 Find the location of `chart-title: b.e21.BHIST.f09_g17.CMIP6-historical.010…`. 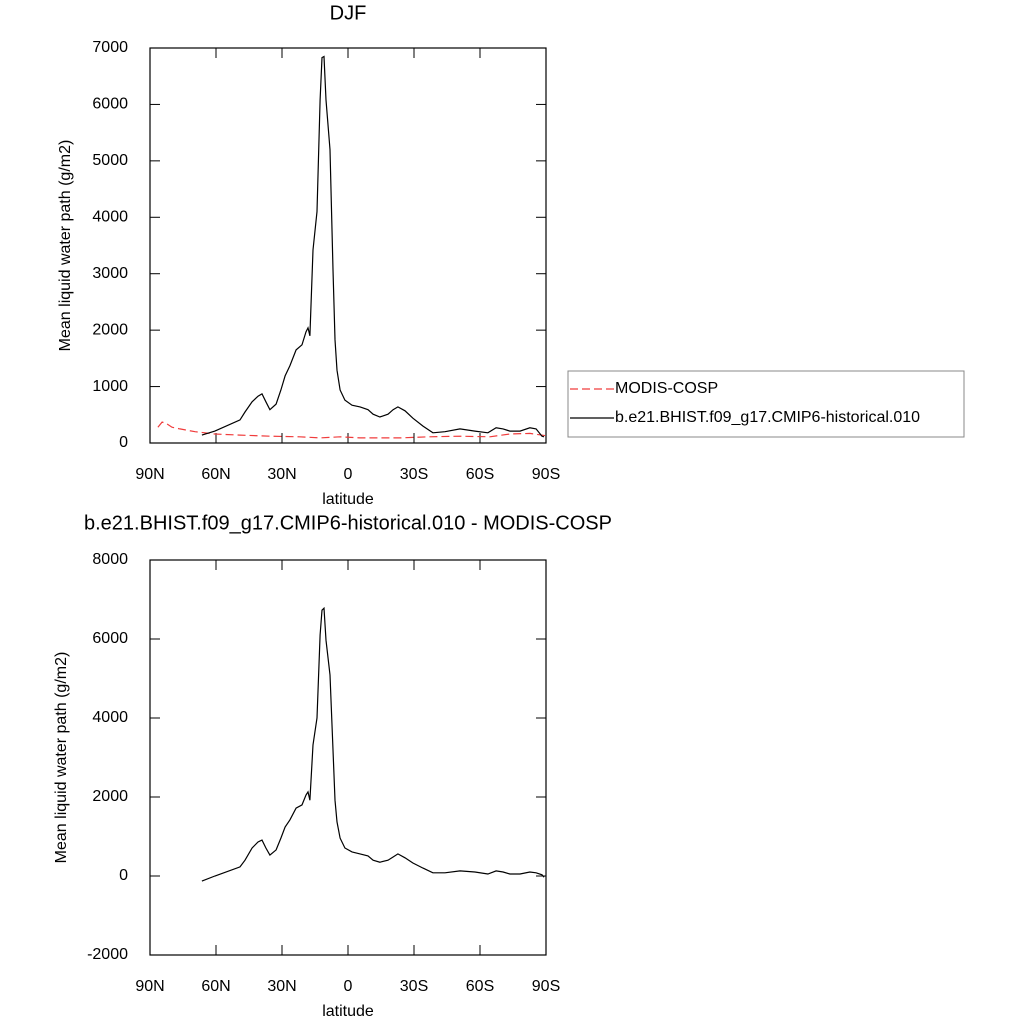

chart-title: b.e21.BHIST.f09_g17.CMIP6-historical.010… is located at coordinates (348, 523).